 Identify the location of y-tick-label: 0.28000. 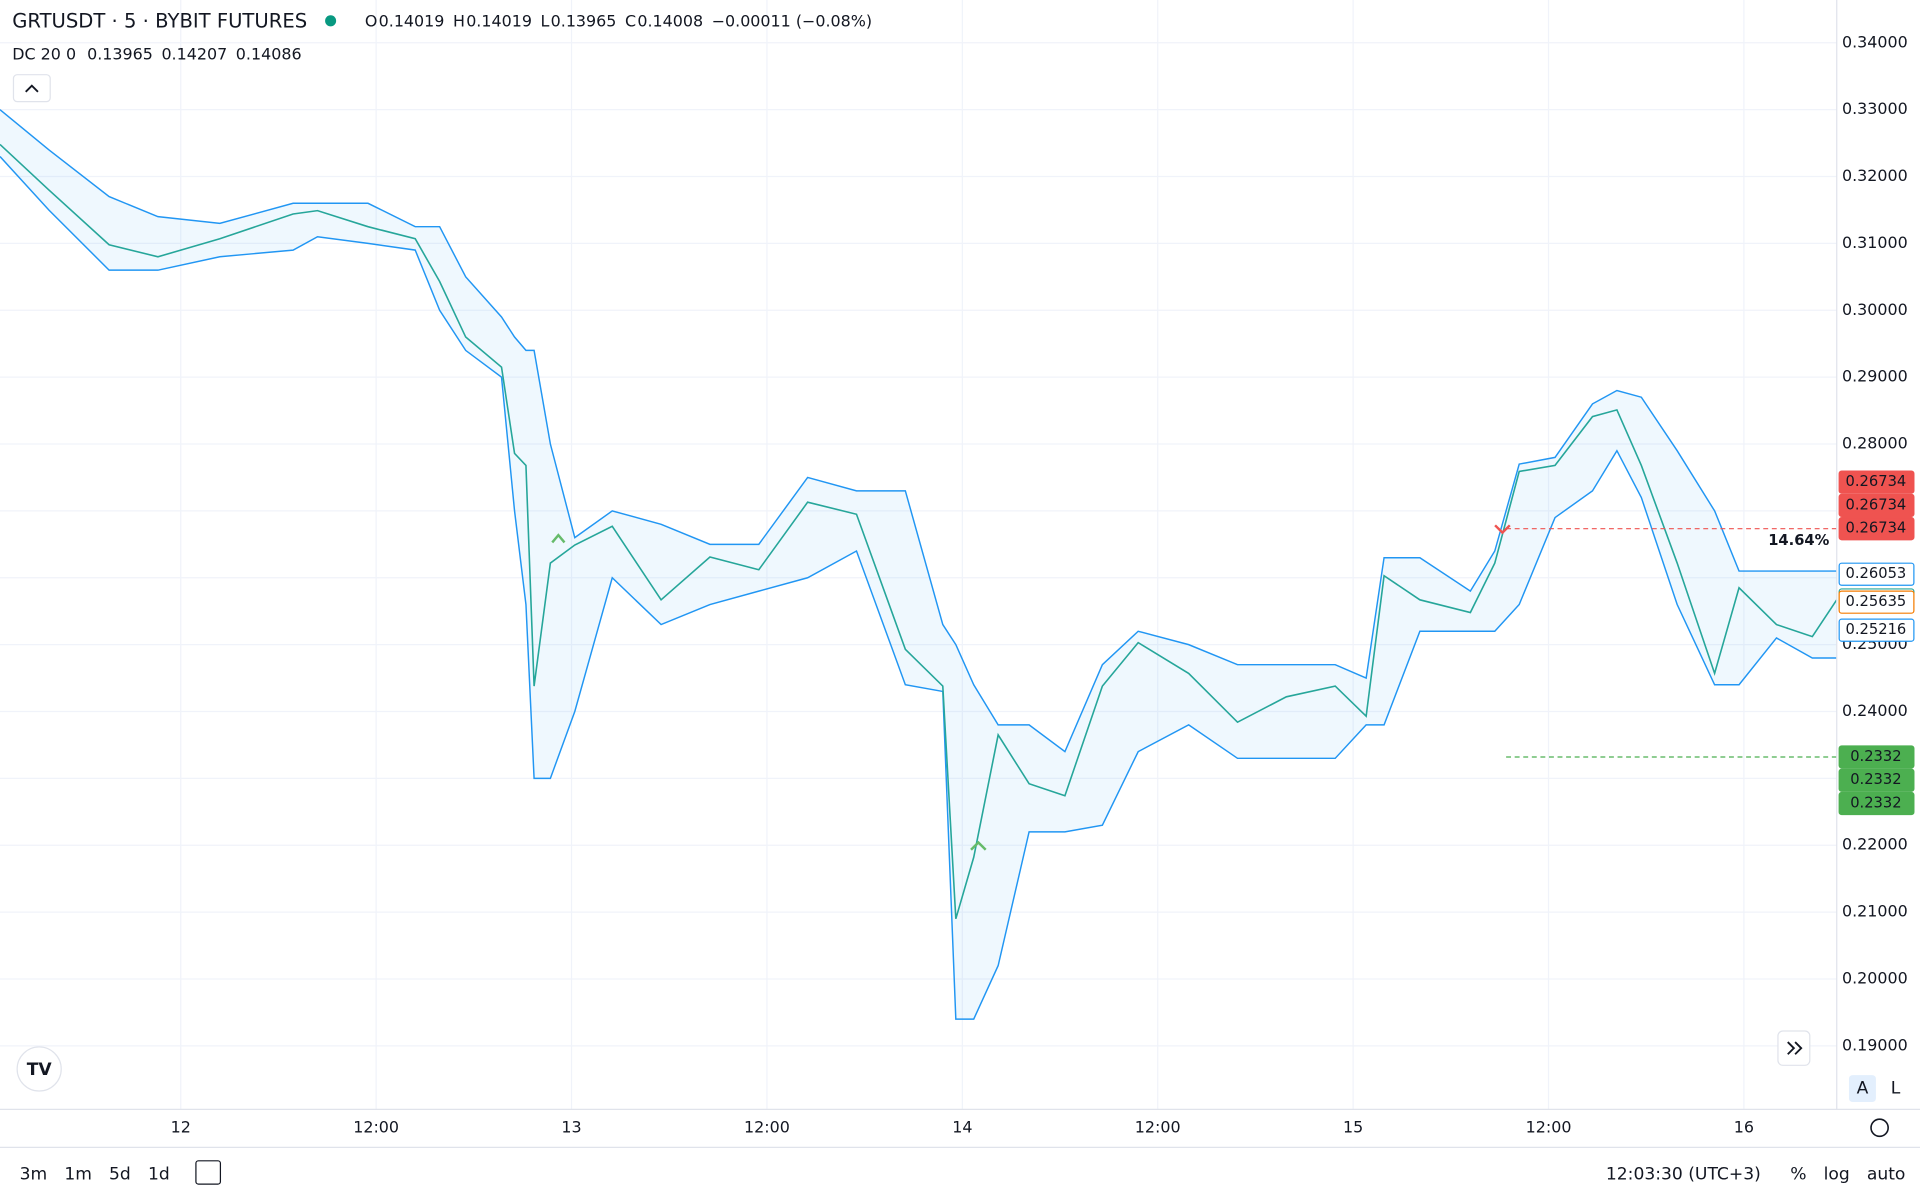
(1875, 443).